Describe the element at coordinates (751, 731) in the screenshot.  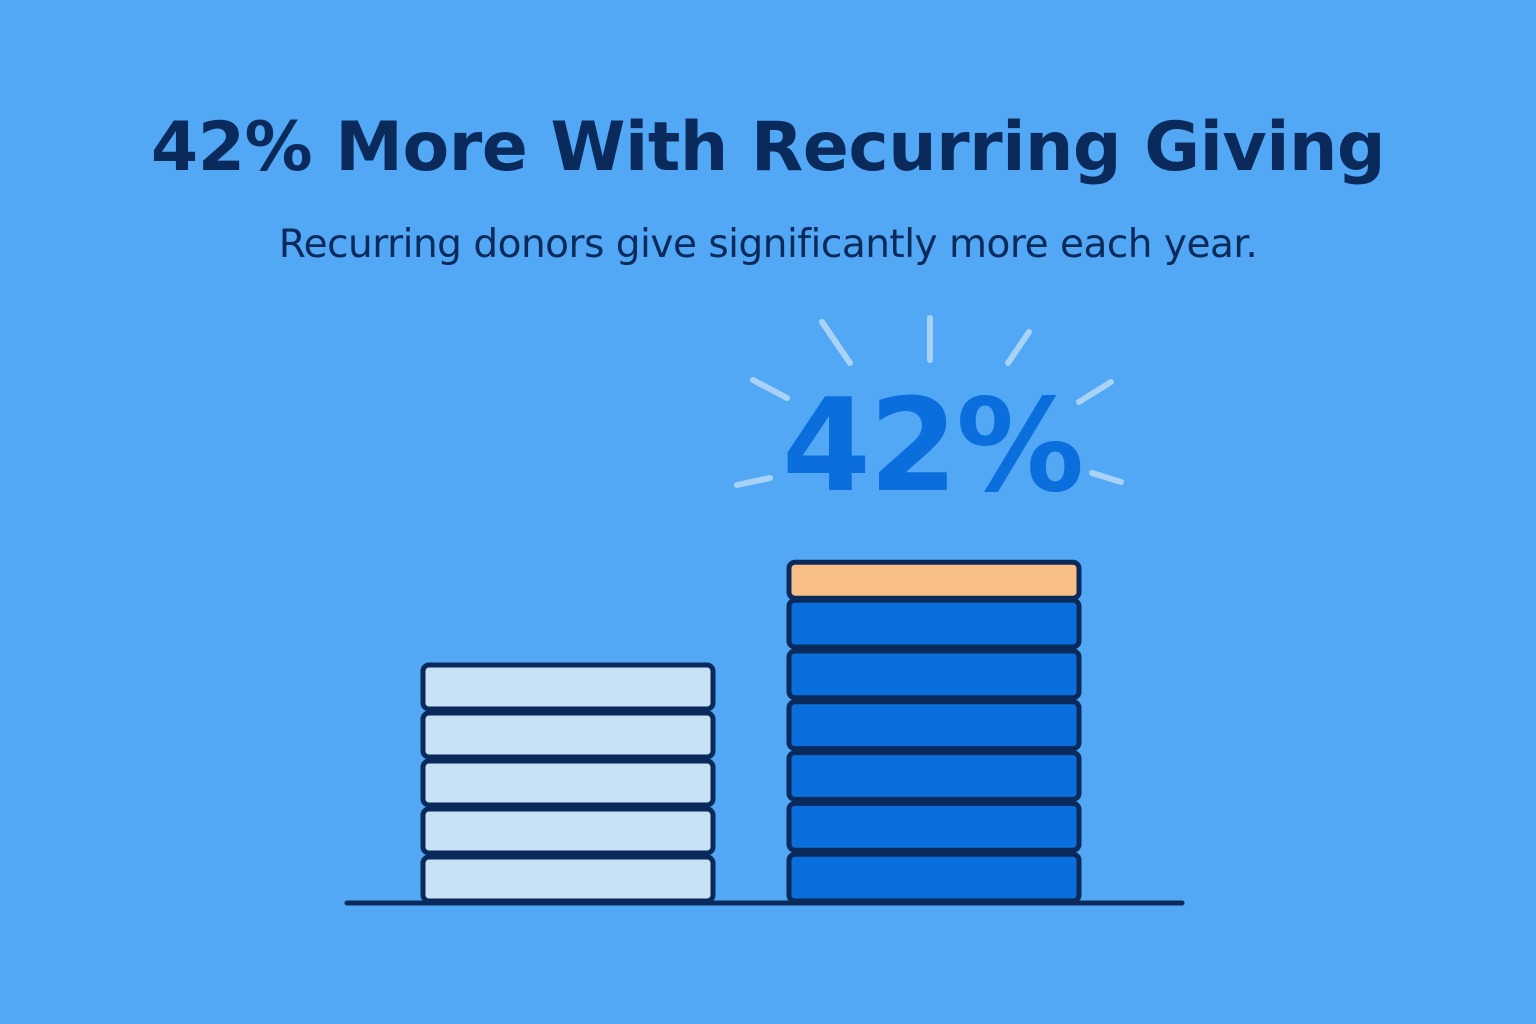
I see `bars` at that location.